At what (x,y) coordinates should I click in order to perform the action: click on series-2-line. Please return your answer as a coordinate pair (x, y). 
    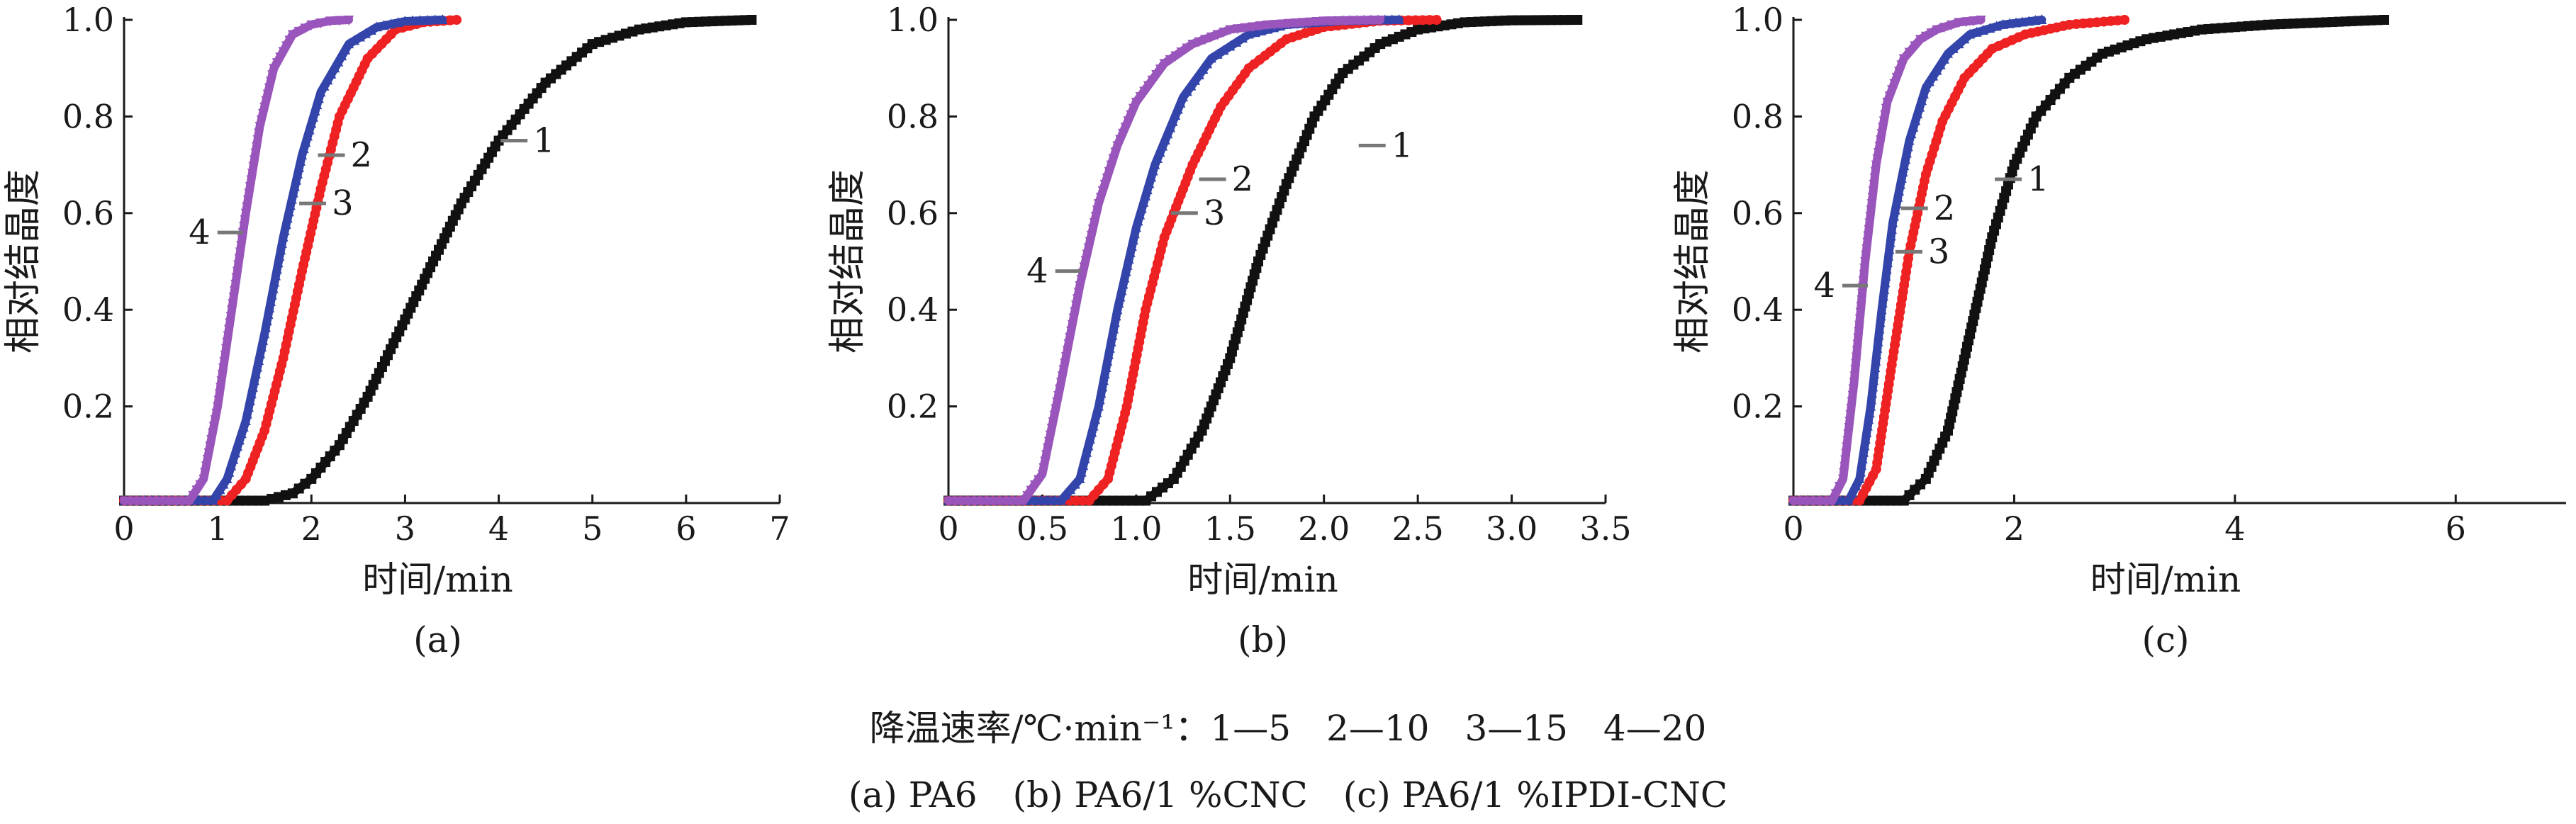
    Looking at the image, I should click on (1192, 260).